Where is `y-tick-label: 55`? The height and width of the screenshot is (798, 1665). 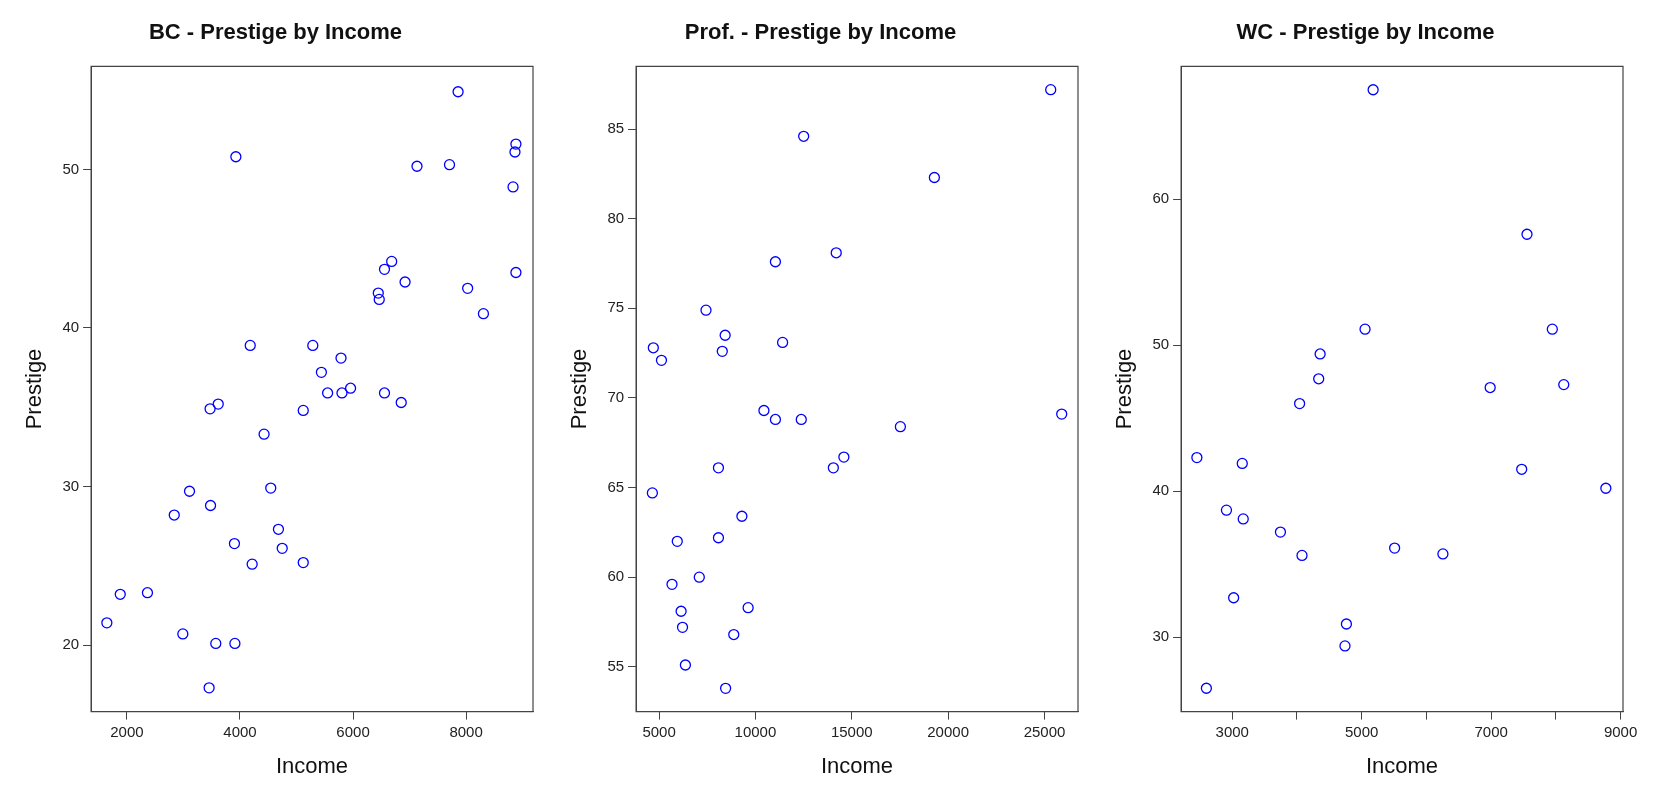
y-tick-label: 55 is located at coordinates (616, 665).